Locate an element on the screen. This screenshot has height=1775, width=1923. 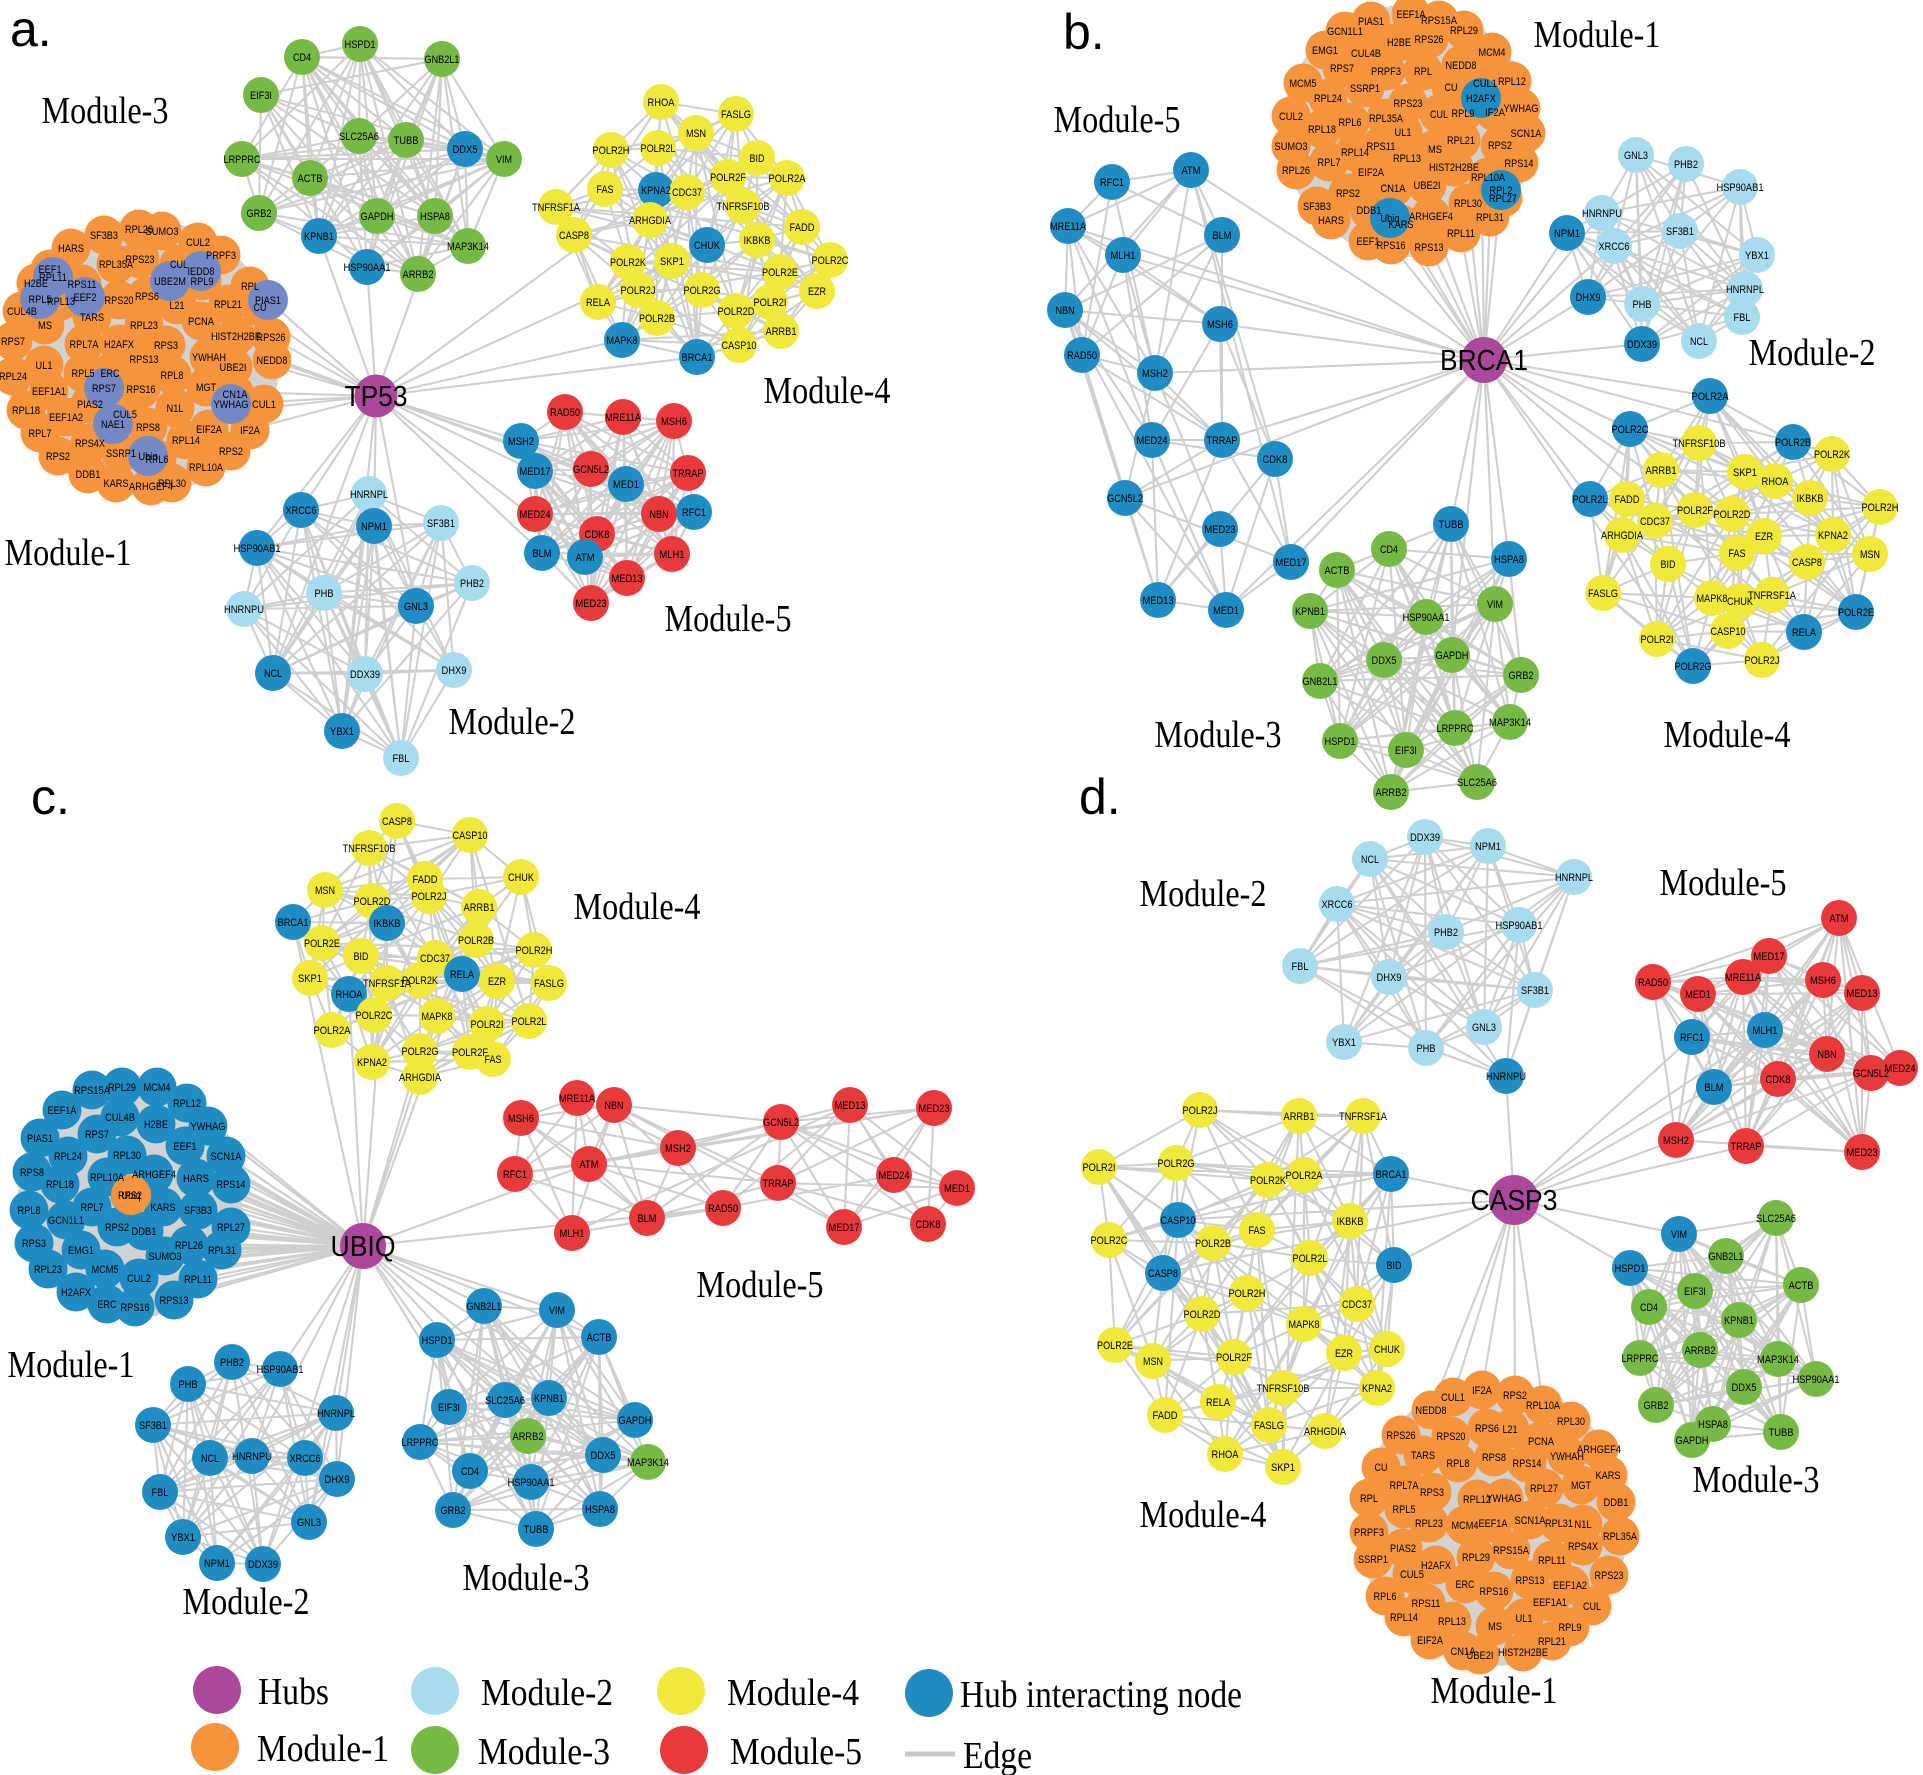
svg-text: ACTB is located at coordinates (1337, 571).